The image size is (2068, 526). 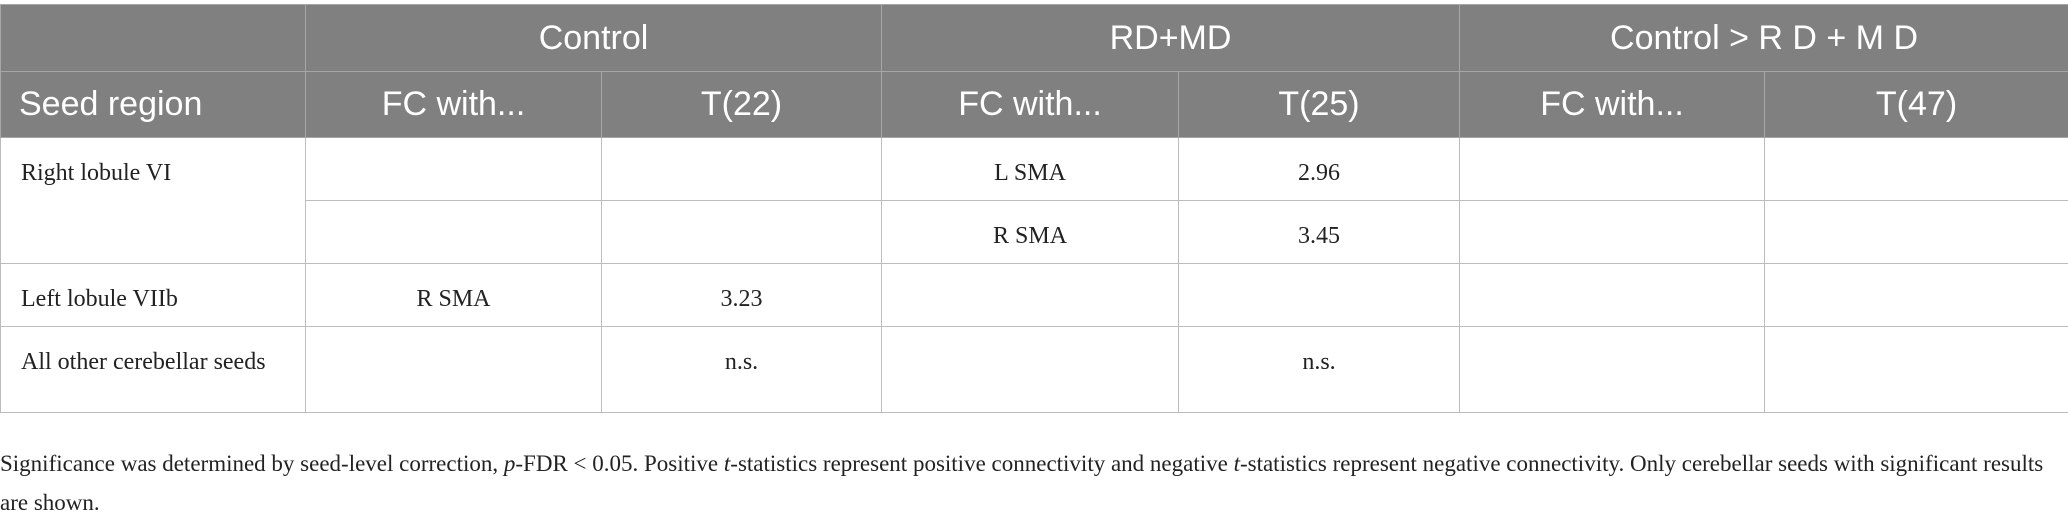 What do you see at coordinates (1030, 169) in the screenshot?
I see `table-cell: L SMA` at bounding box center [1030, 169].